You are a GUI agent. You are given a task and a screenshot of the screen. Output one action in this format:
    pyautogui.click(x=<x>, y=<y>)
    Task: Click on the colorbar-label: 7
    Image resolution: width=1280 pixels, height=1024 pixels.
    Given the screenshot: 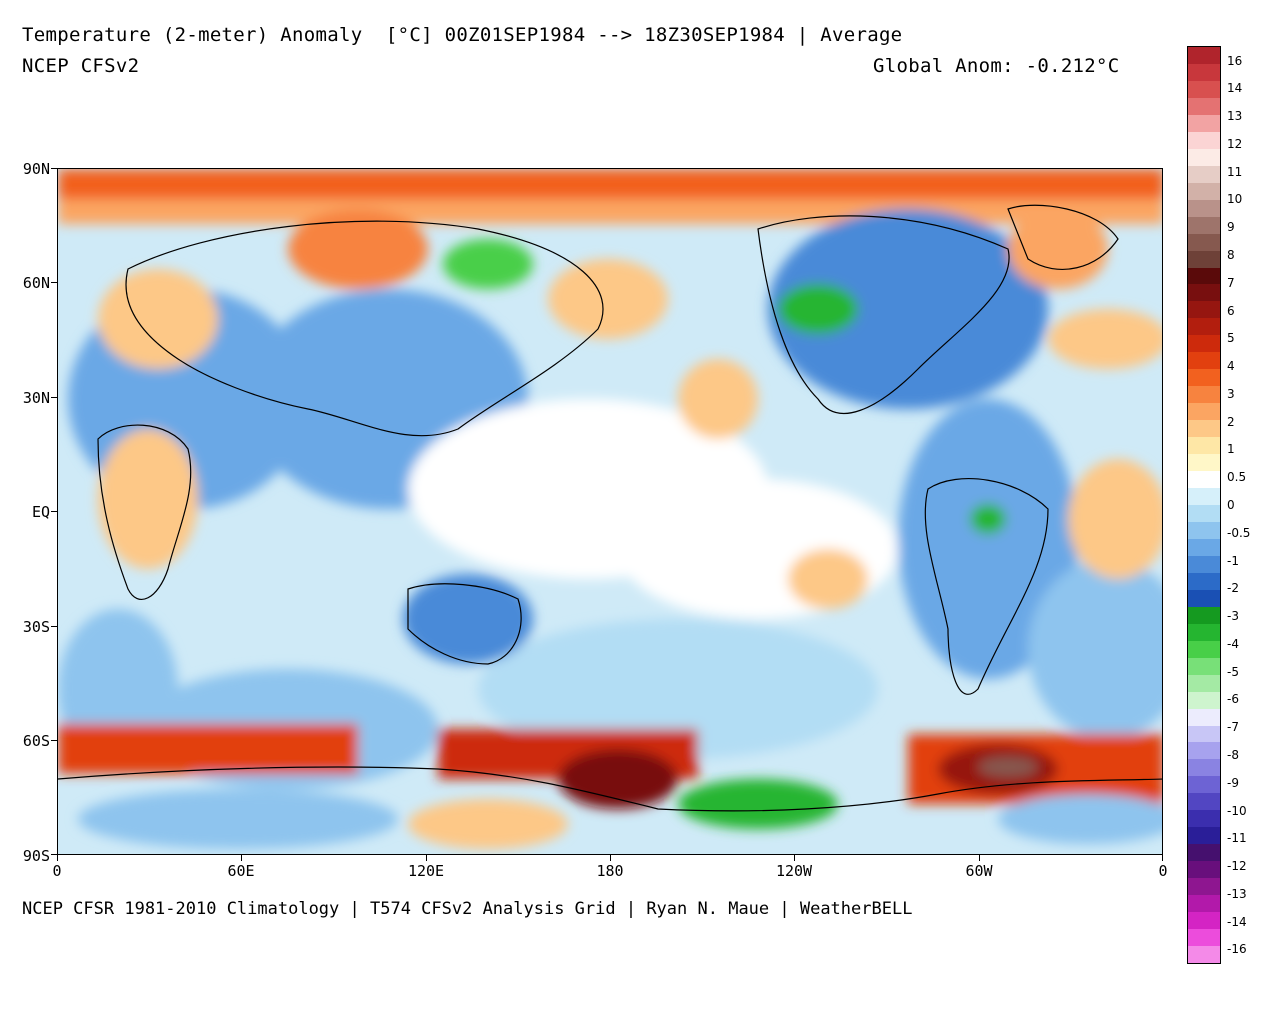 What is the action you would take?
    pyautogui.click(x=1231, y=282)
    